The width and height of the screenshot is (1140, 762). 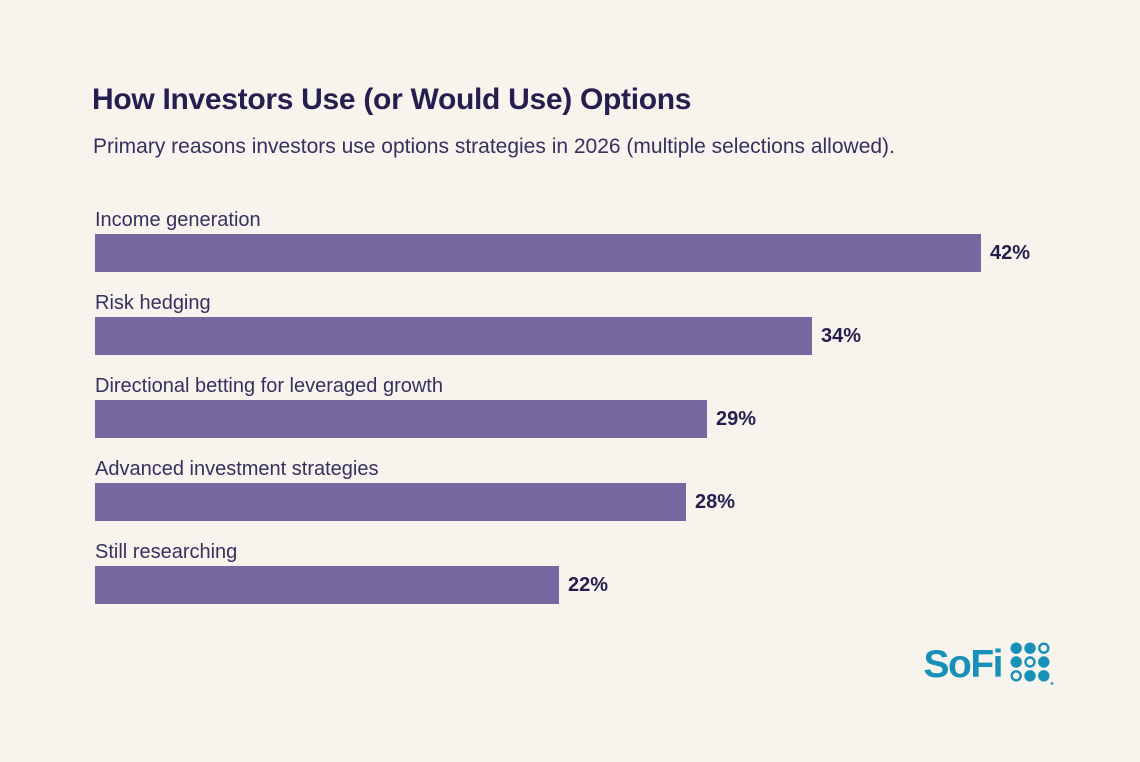 What do you see at coordinates (1032, 663) in the screenshot?
I see `sofi-dot-grid-icon` at bounding box center [1032, 663].